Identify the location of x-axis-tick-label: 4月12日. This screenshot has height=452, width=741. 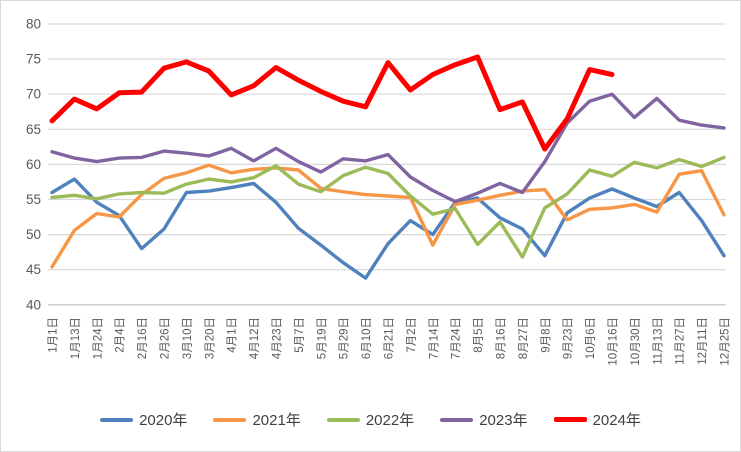
(255, 338).